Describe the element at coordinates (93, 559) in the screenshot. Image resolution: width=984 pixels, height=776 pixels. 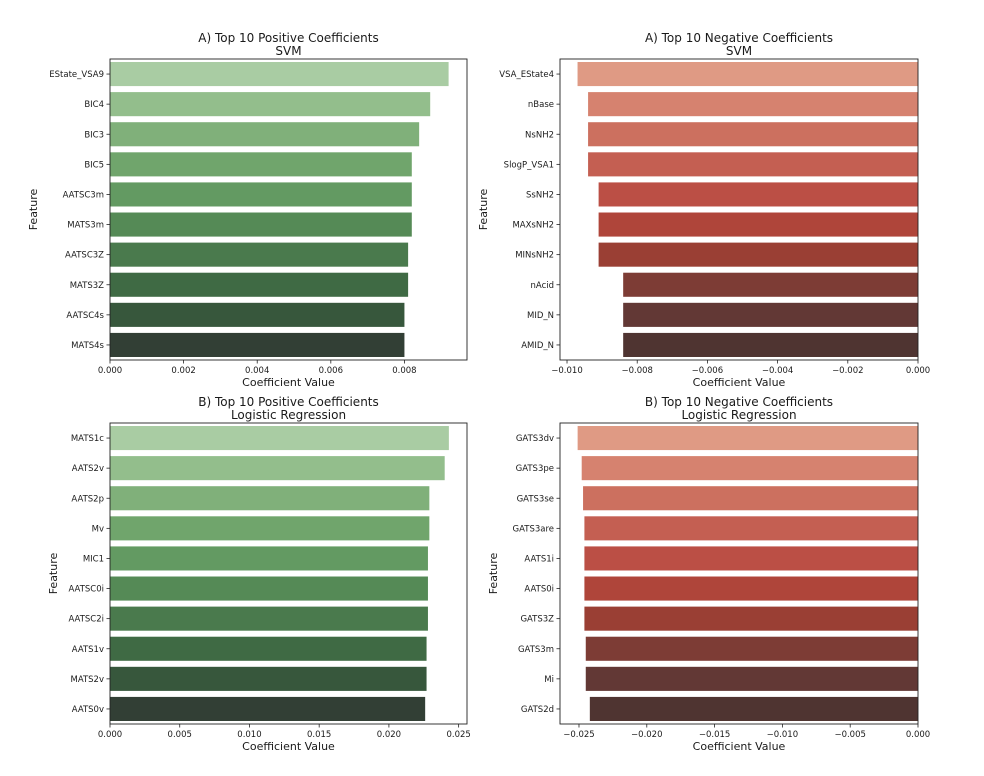
I see `y-tick-label: MIC1` at that location.